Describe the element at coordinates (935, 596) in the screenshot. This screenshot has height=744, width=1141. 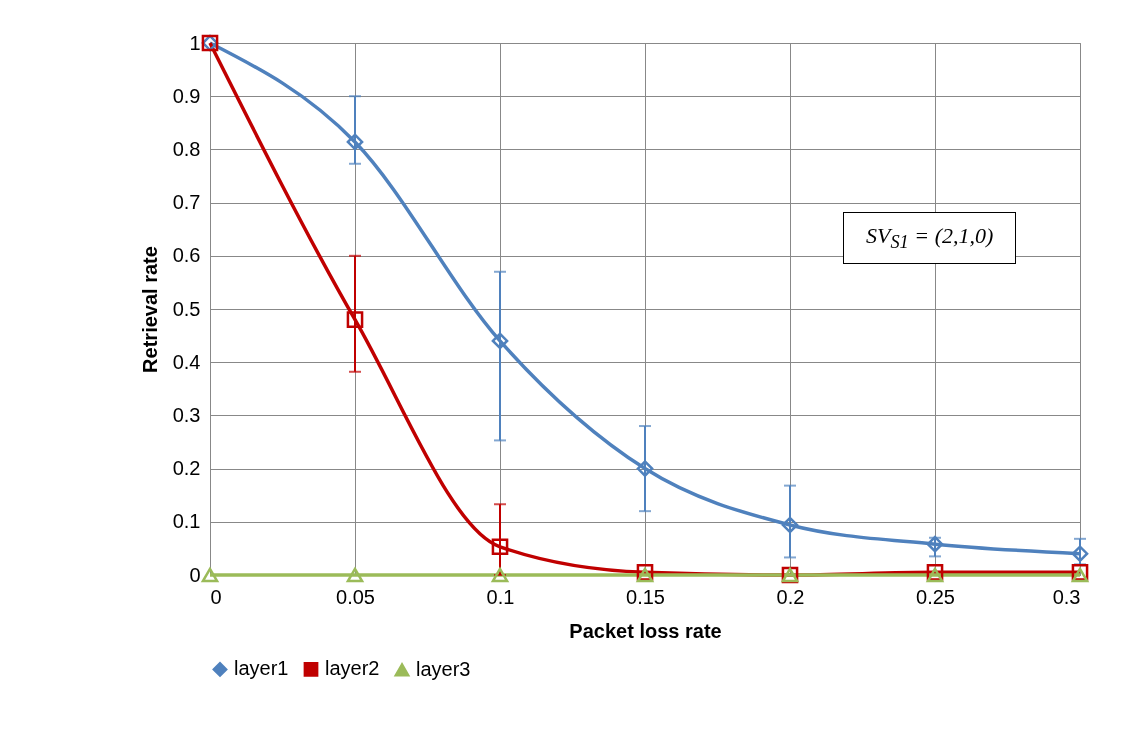
I see `x-tick-label: 0.25` at that location.